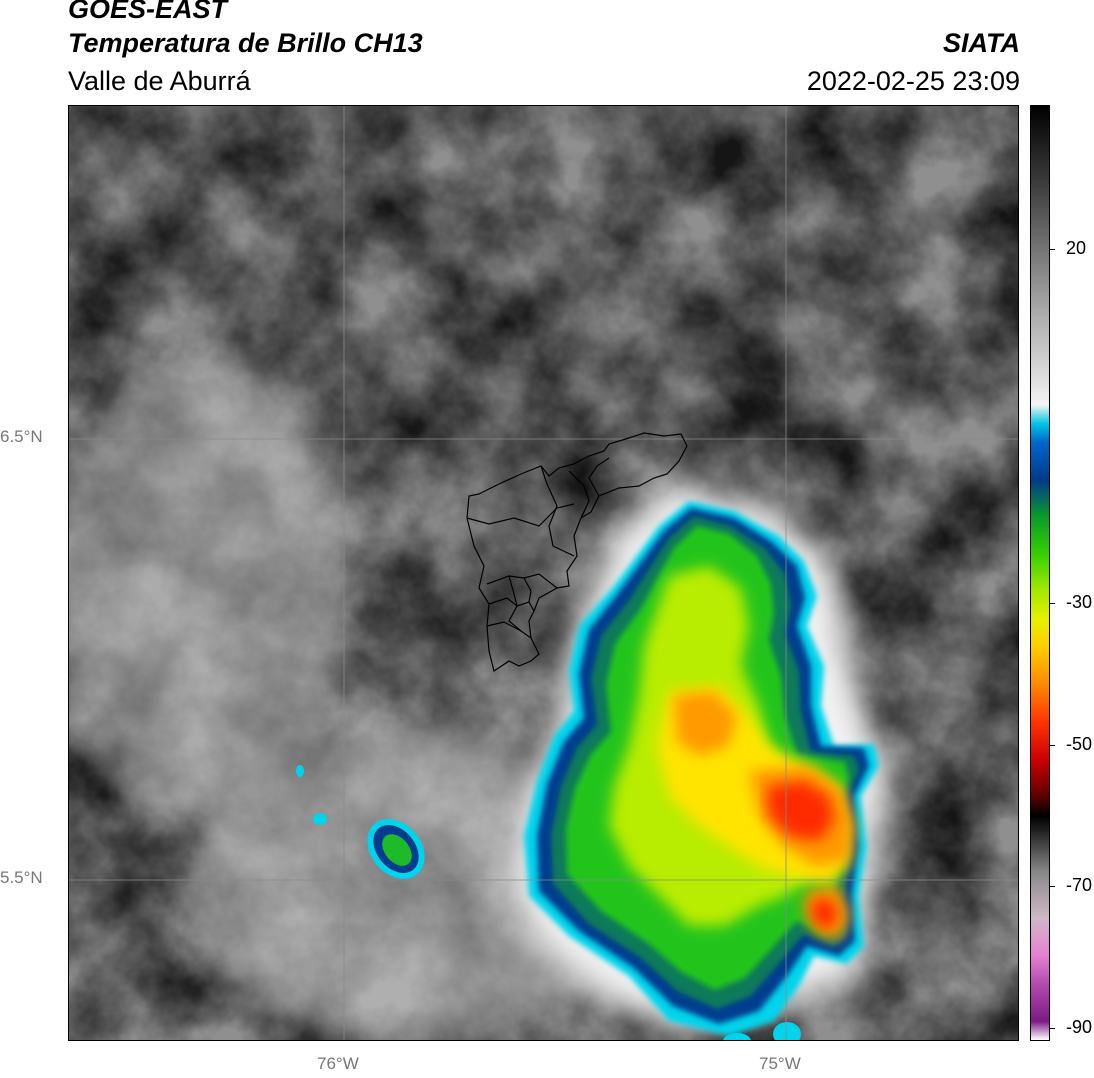 This screenshot has height=1078, width=1094. What do you see at coordinates (21, 877) in the screenshot?
I see `lat-label-5-5: 5.5°N` at bounding box center [21, 877].